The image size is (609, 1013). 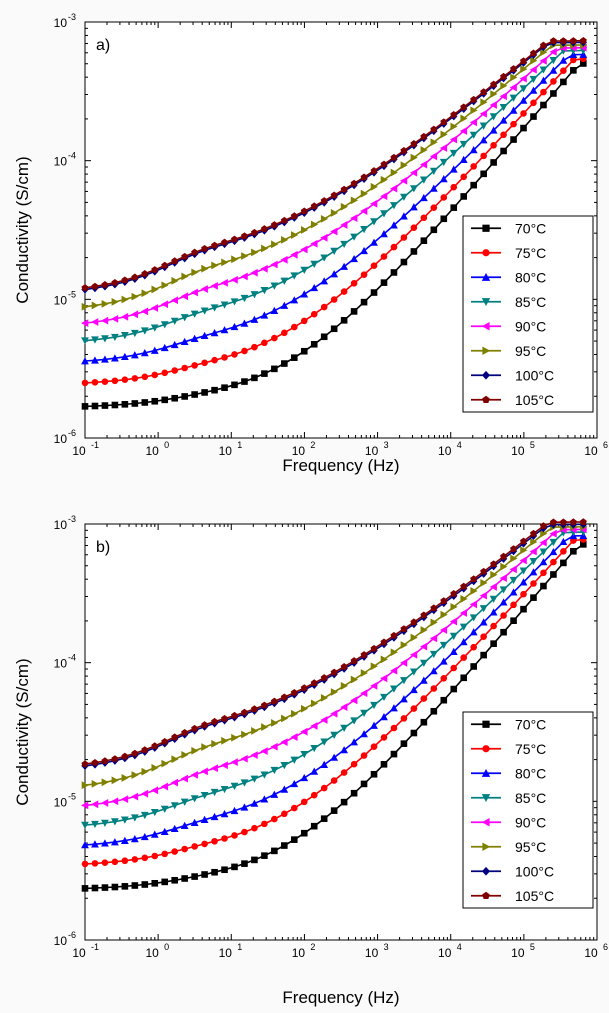 I want to click on y-axis-title: Conductivity (S/cm), so click(x=22, y=731).